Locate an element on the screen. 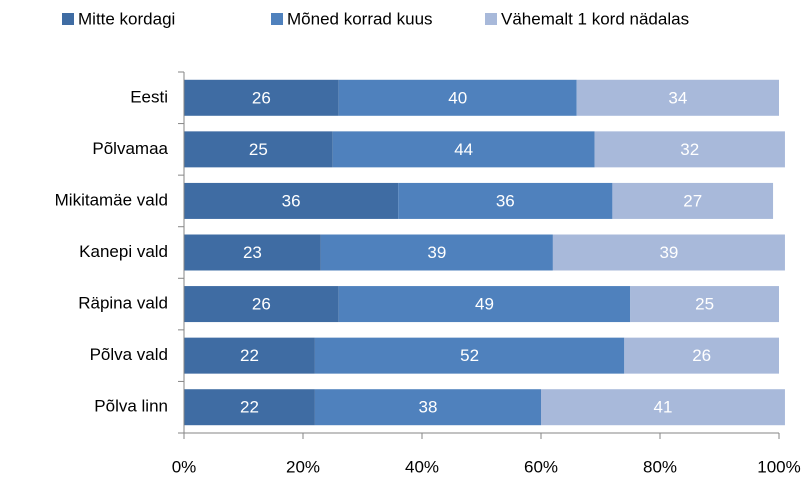  x-tick-label: 80% is located at coordinates (660, 466).